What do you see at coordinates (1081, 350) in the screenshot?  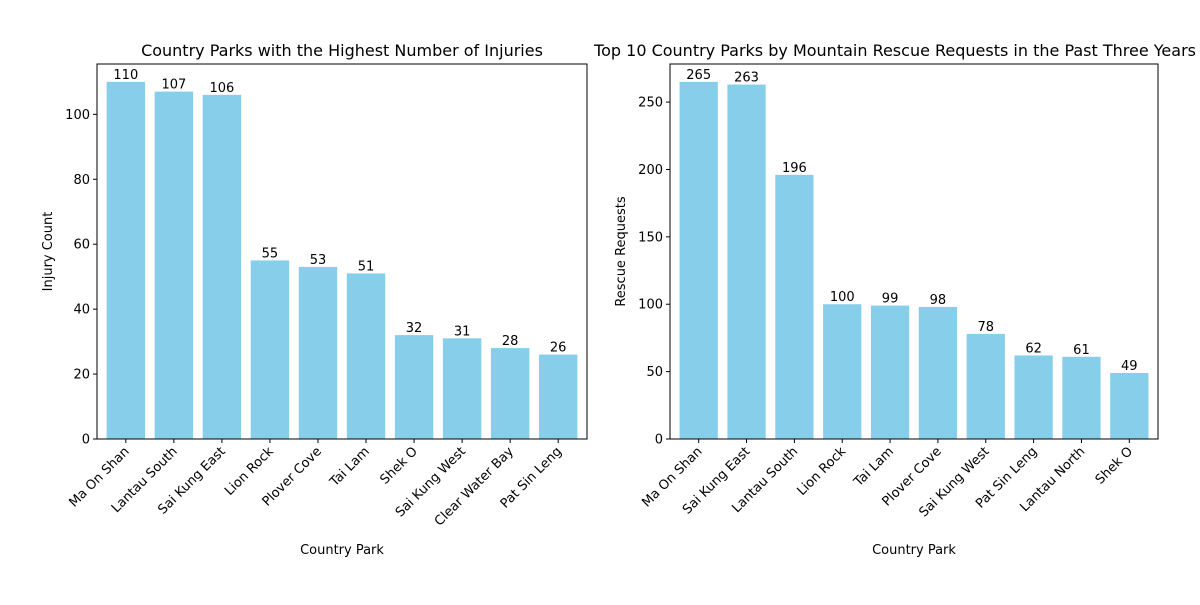 I see `bar-value-label: 61` at bounding box center [1081, 350].